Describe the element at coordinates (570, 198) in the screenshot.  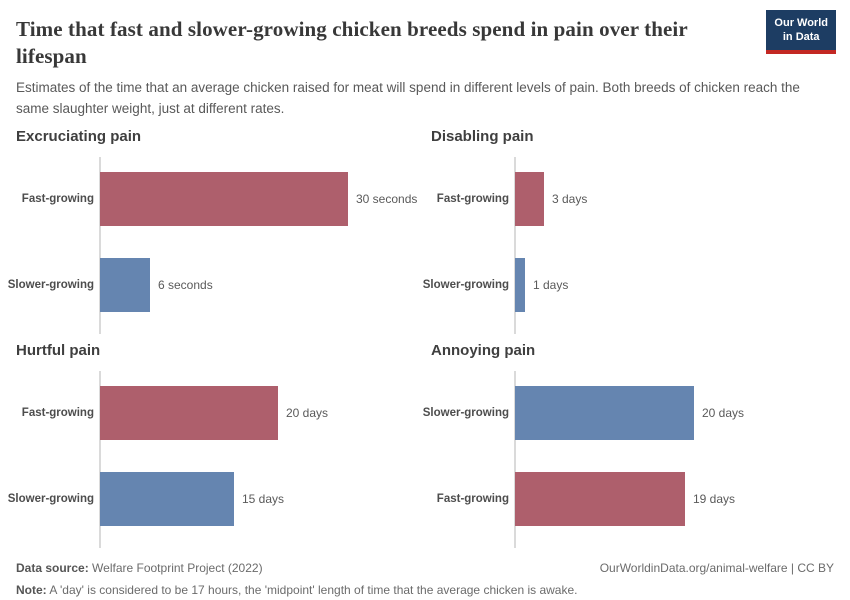
I see `value-label: 3 days` at that location.